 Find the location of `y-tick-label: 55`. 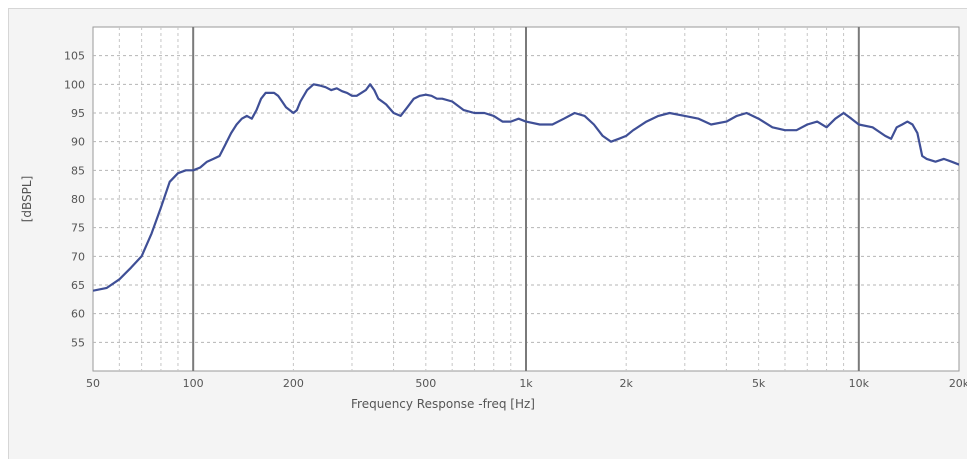

y-tick-label: 55 is located at coordinates (78, 342).